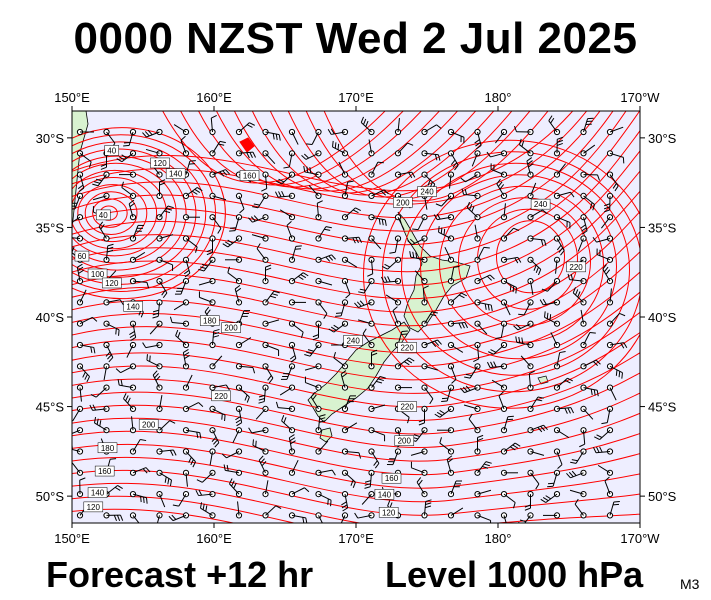 This screenshot has height=600, width=711. I want to click on contour-label: 40, so click(103, 215).